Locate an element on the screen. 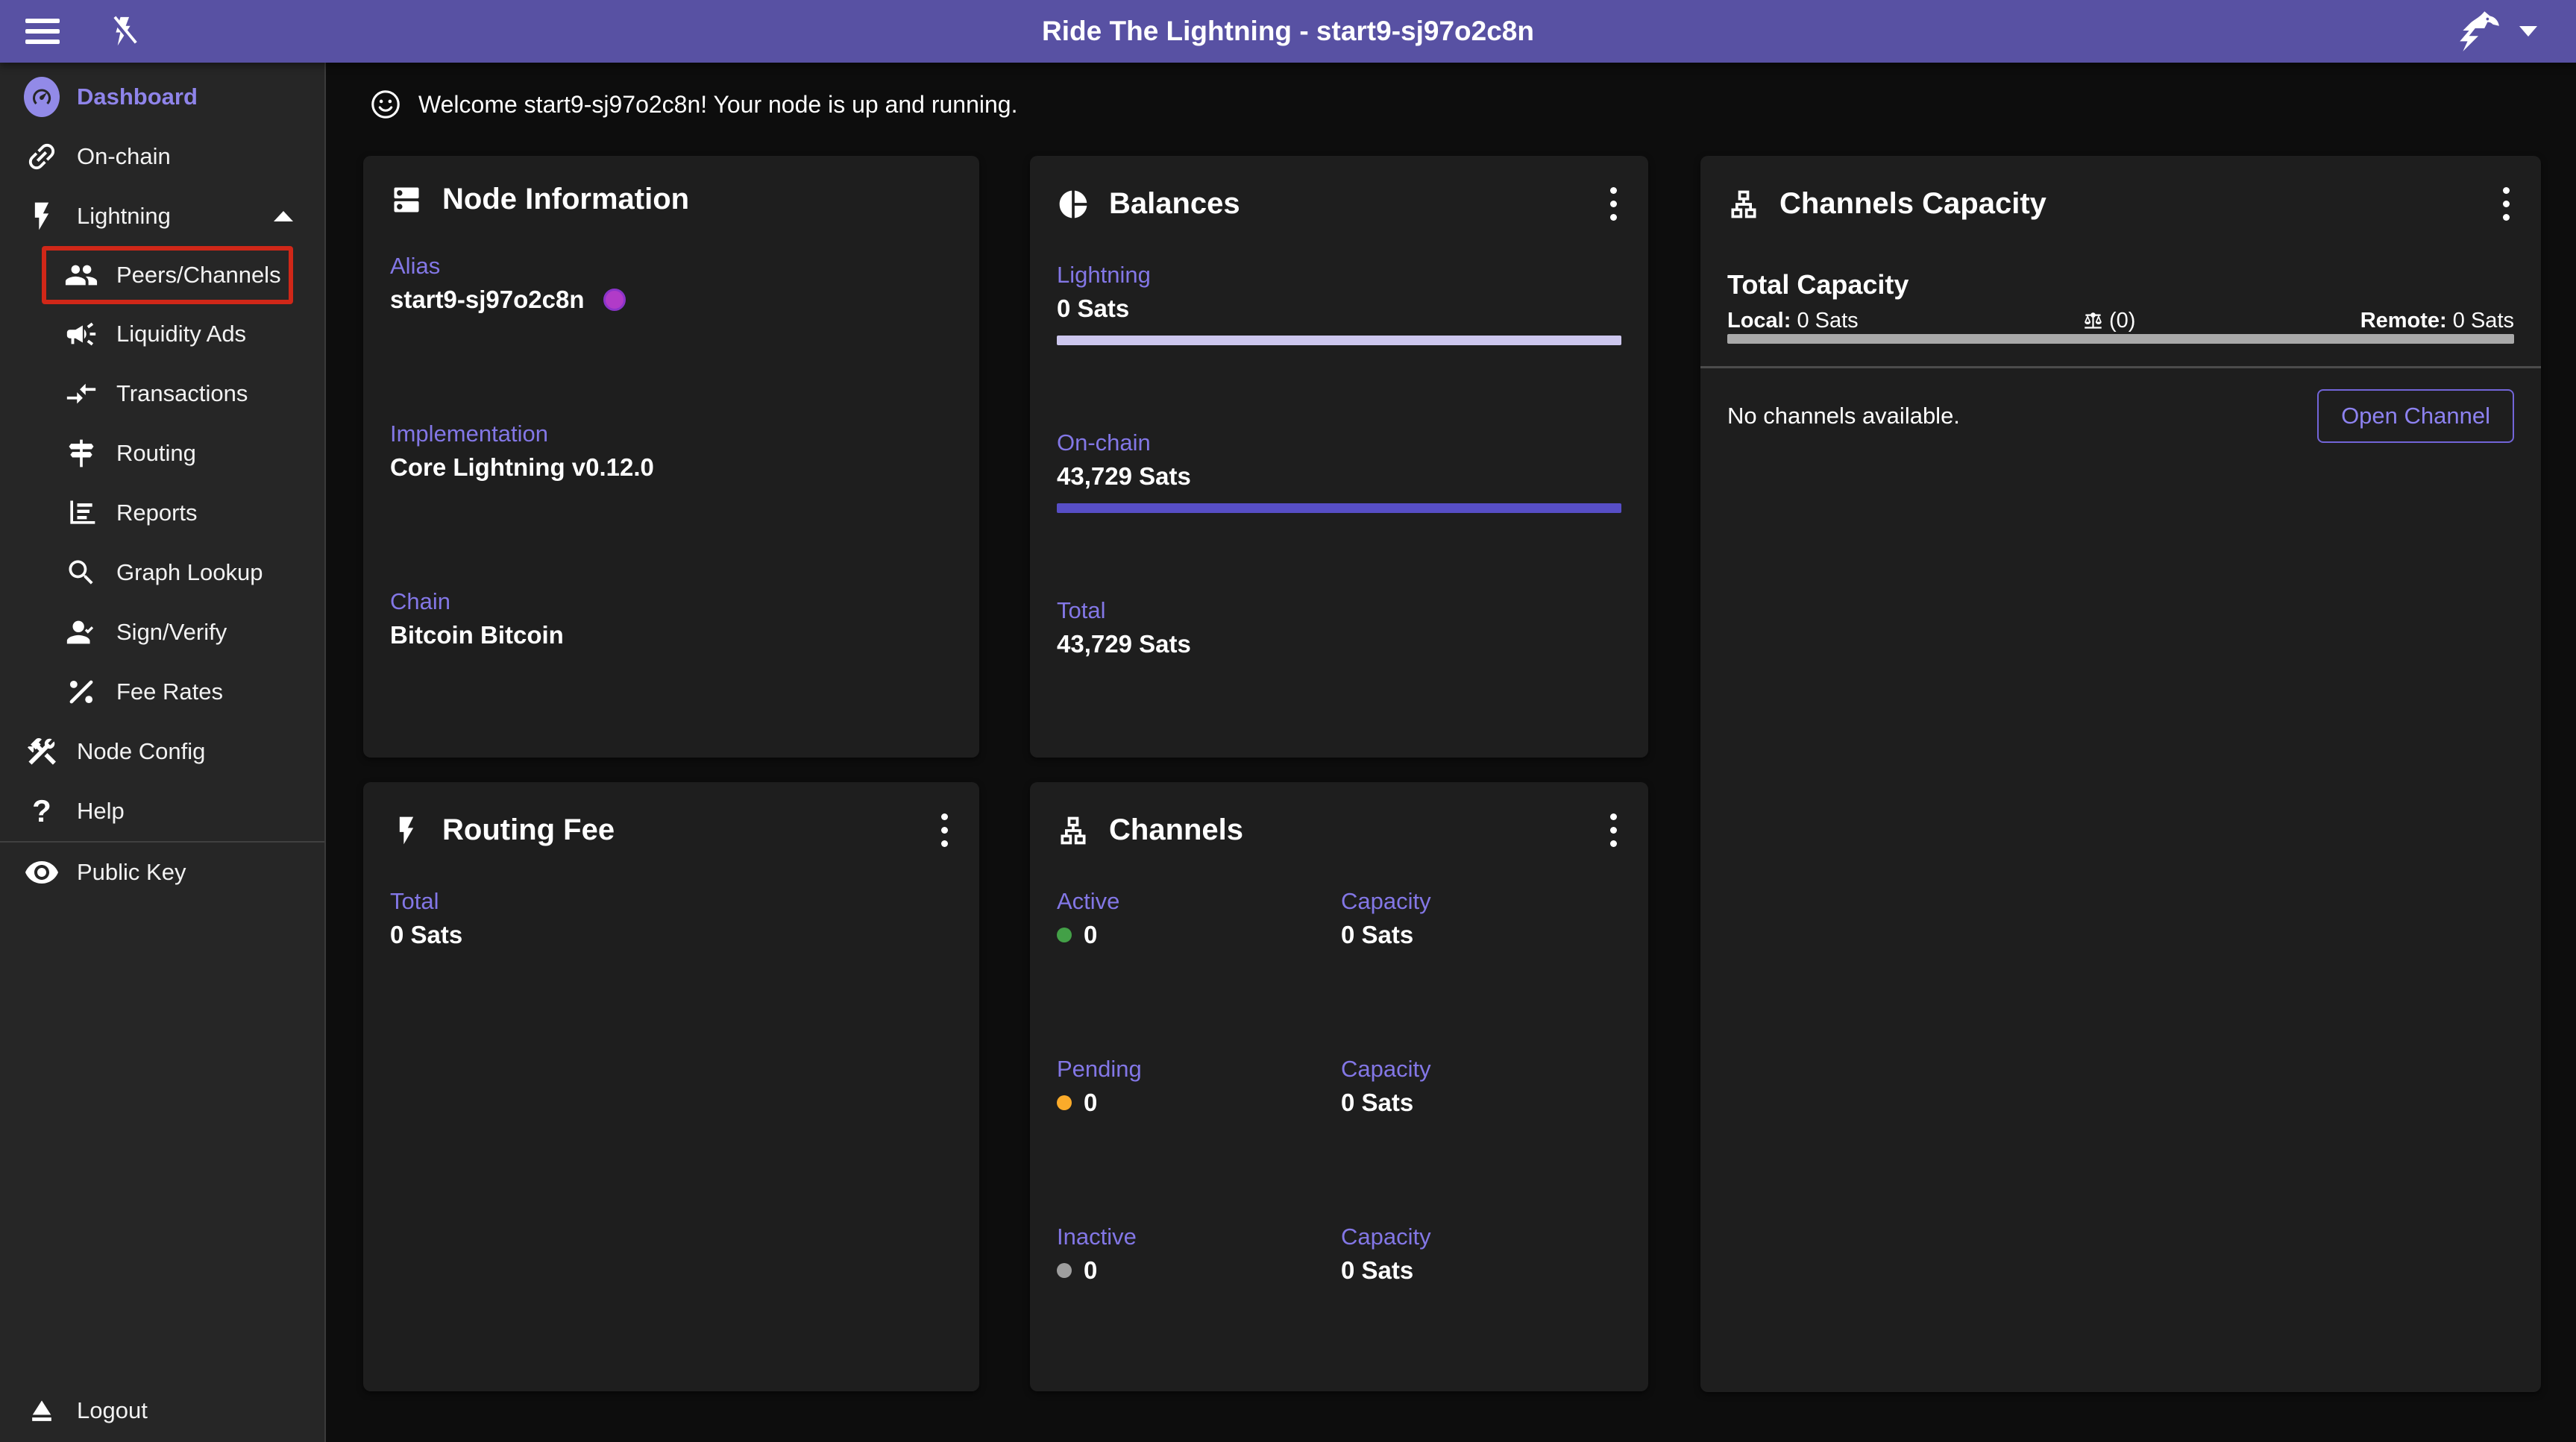  search-icon is located at coordinates (81, 573).